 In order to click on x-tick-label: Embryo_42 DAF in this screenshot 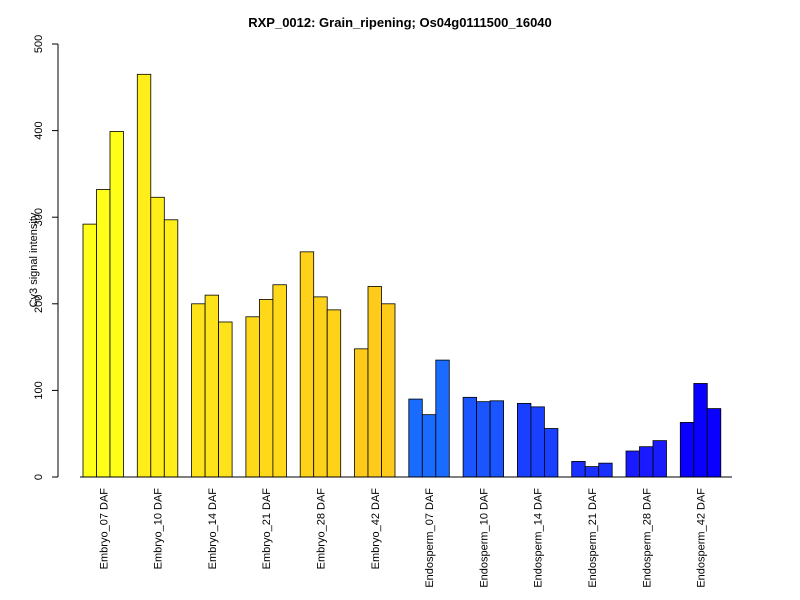, I will do `click(376, 529)`.